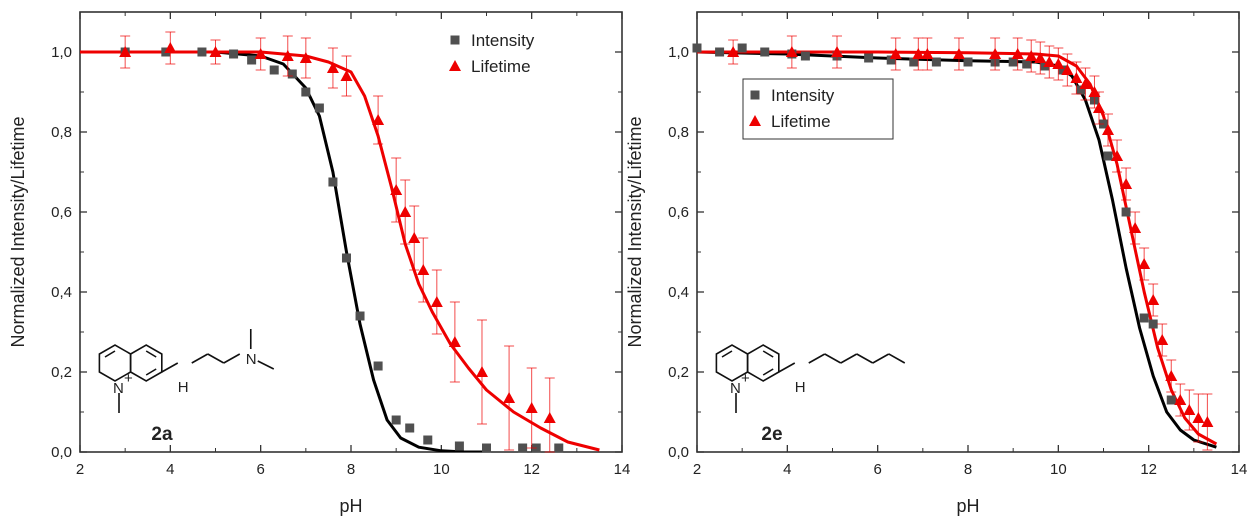  I want to click on y-tick-label: 0,4, so click(678, 292).